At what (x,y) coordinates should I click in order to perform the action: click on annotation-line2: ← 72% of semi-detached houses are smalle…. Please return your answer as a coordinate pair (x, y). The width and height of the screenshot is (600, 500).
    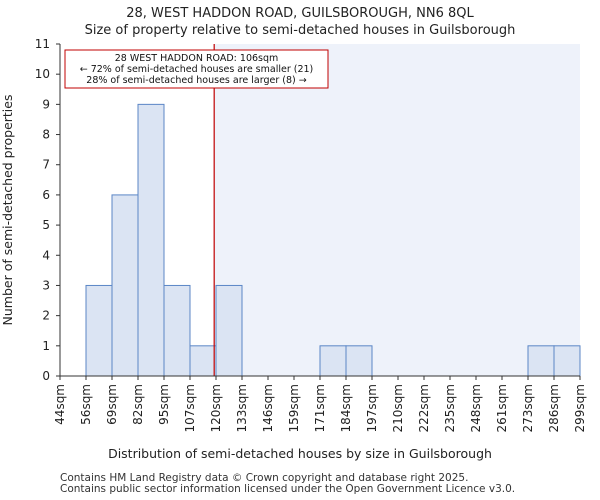
    Looking at the image, I should click on (197, 69).